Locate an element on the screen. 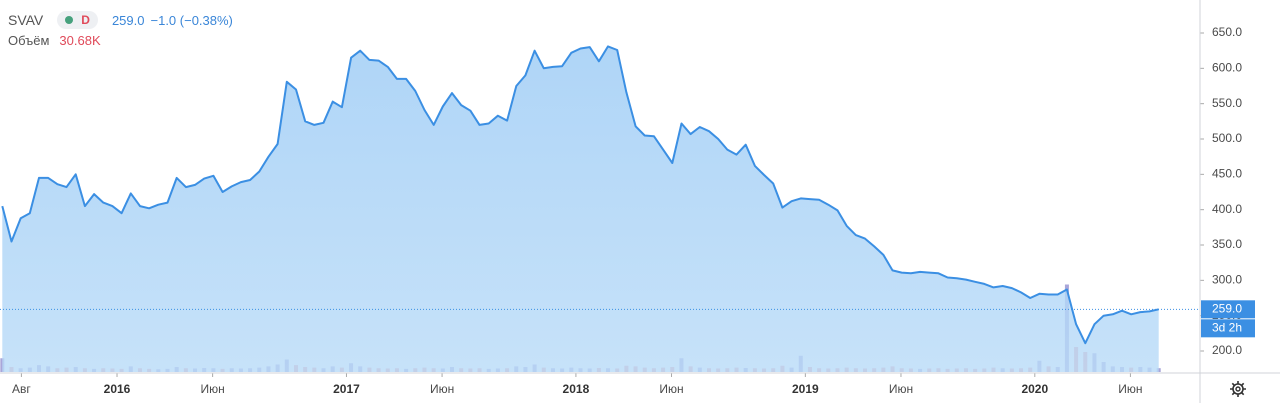  status-pill: D is located at coordinates (77, 20).